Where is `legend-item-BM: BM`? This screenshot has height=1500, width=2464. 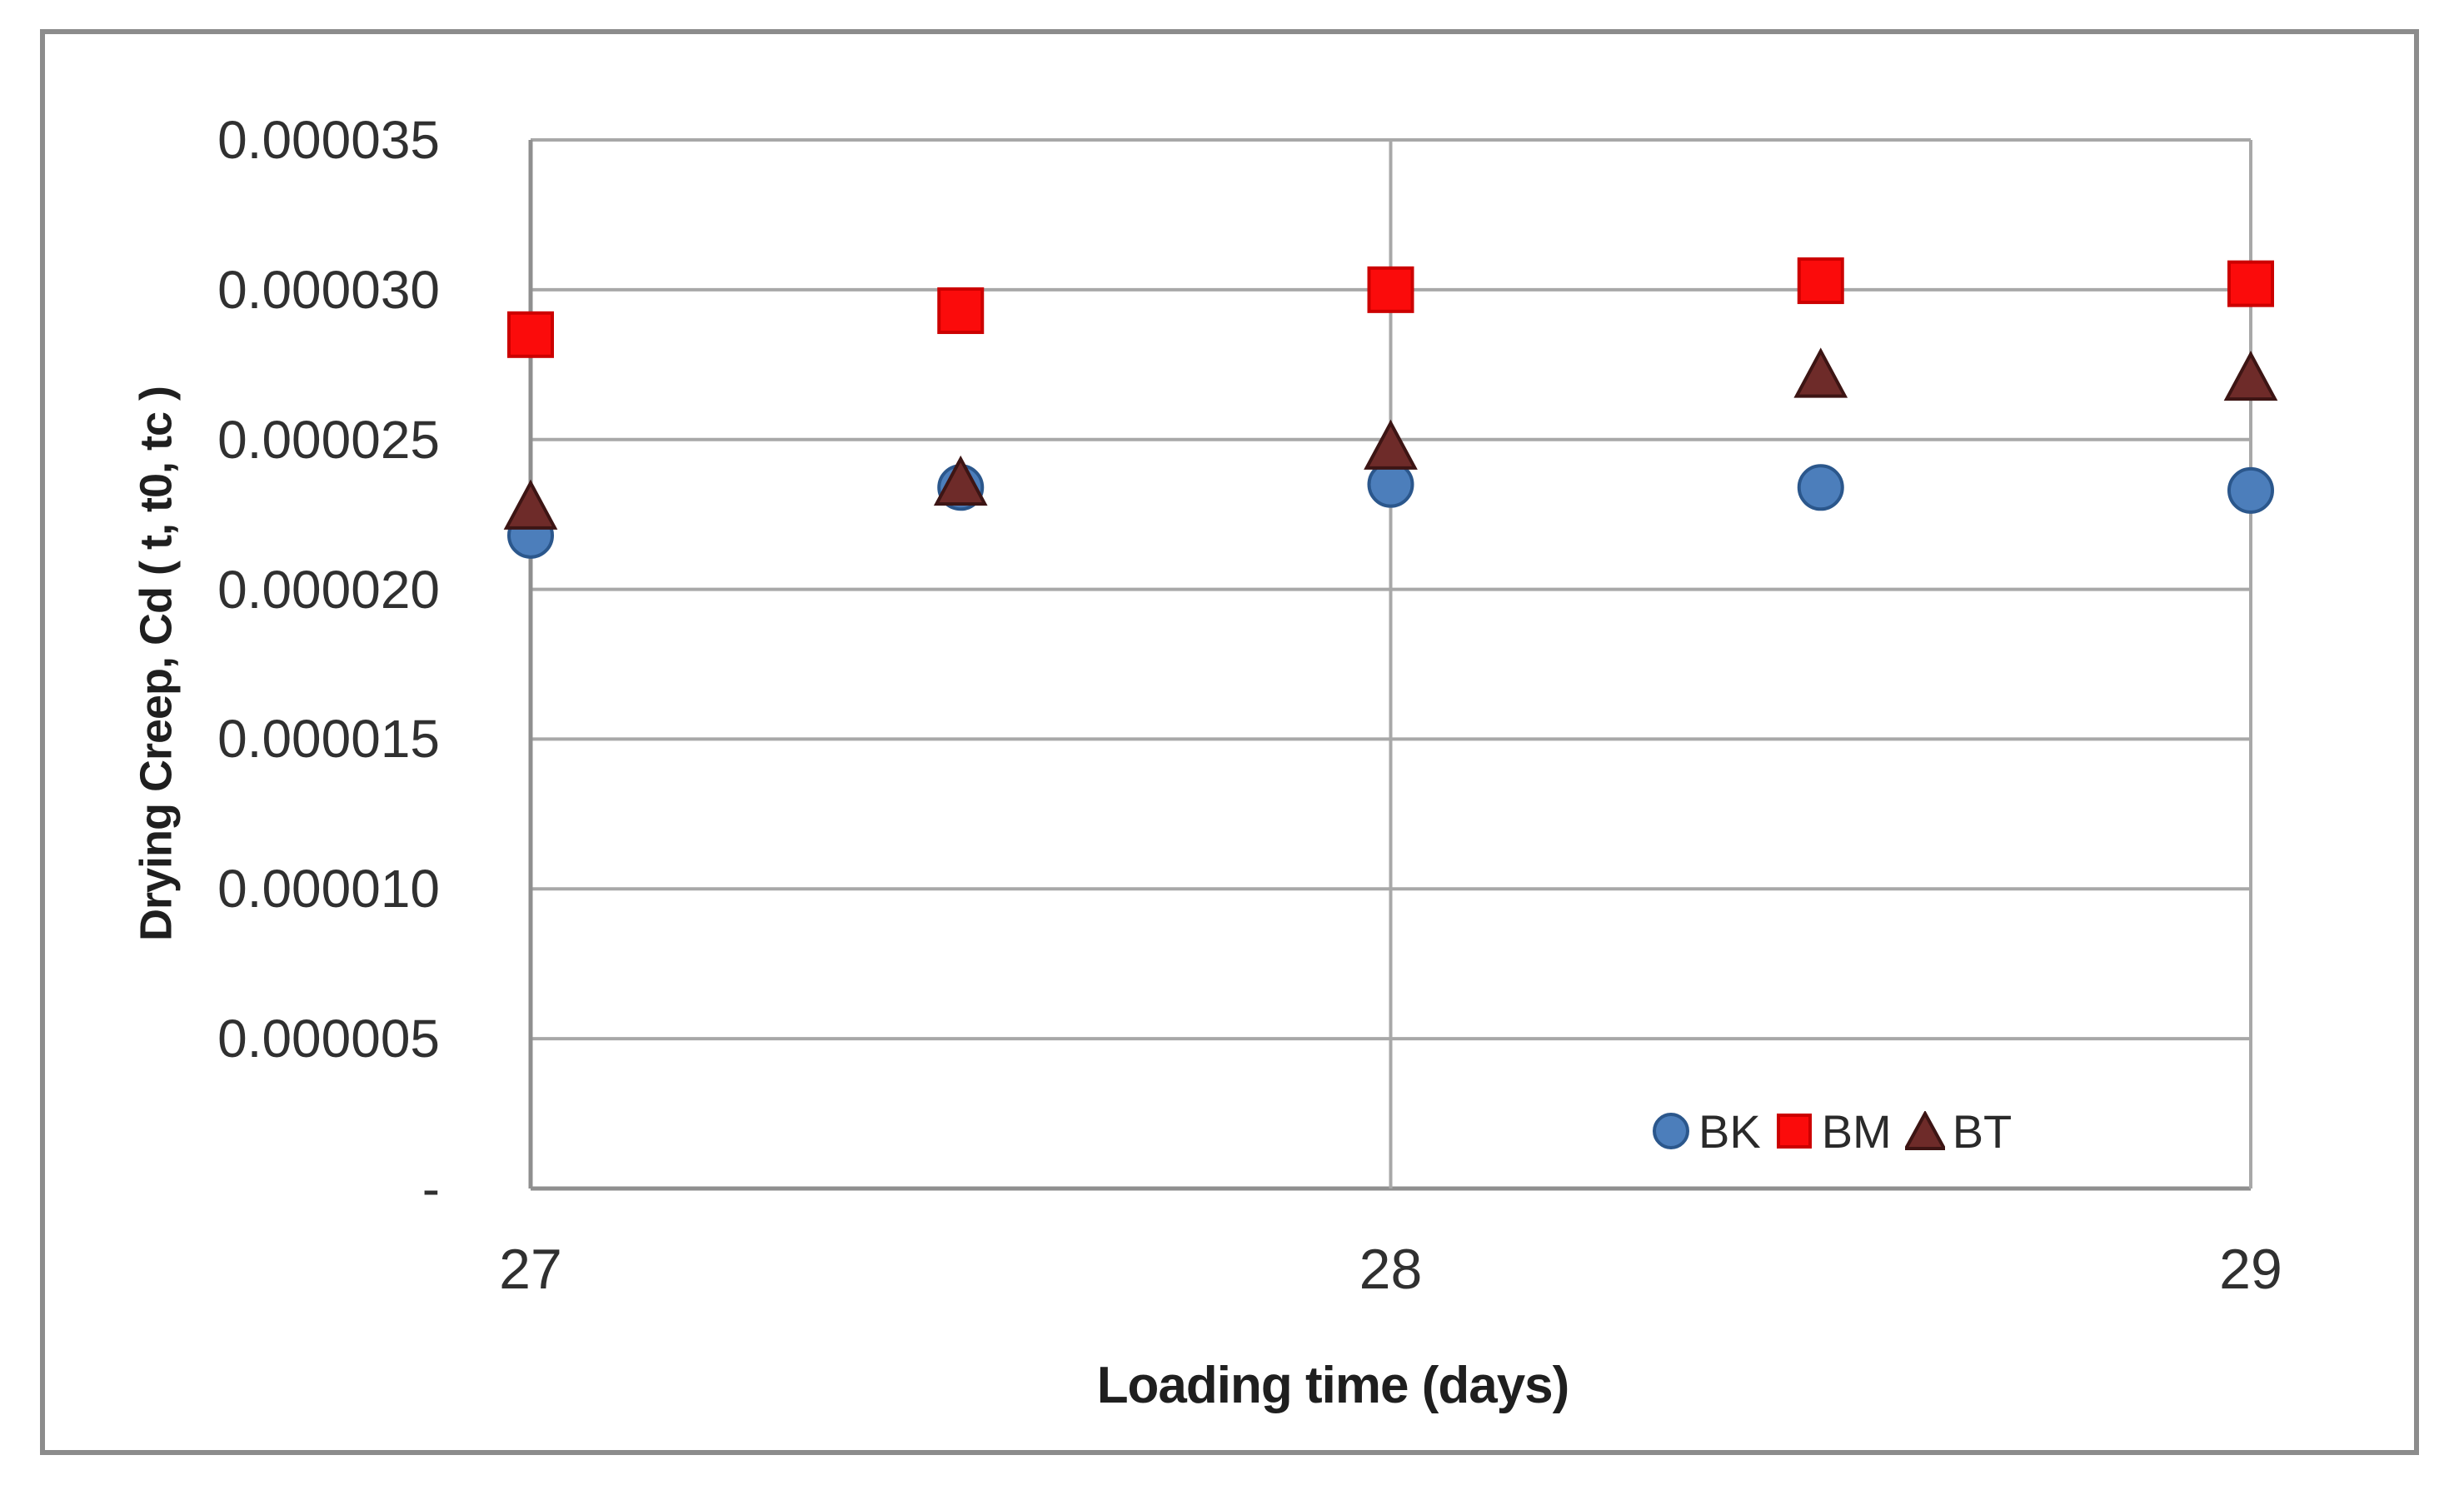 legend-item-BM: BM is located at coordinates (1833, 1132).